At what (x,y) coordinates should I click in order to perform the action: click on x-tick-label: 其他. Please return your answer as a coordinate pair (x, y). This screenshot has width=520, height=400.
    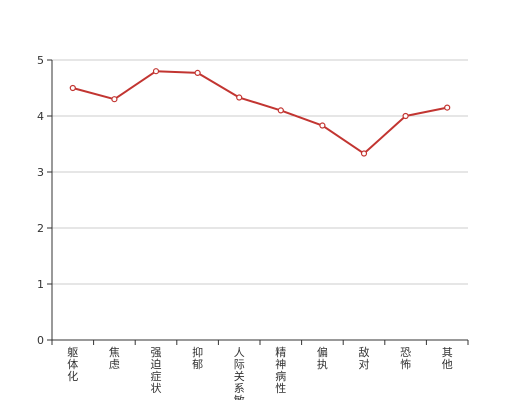
    Looking at the image, I should click on (447, 358).